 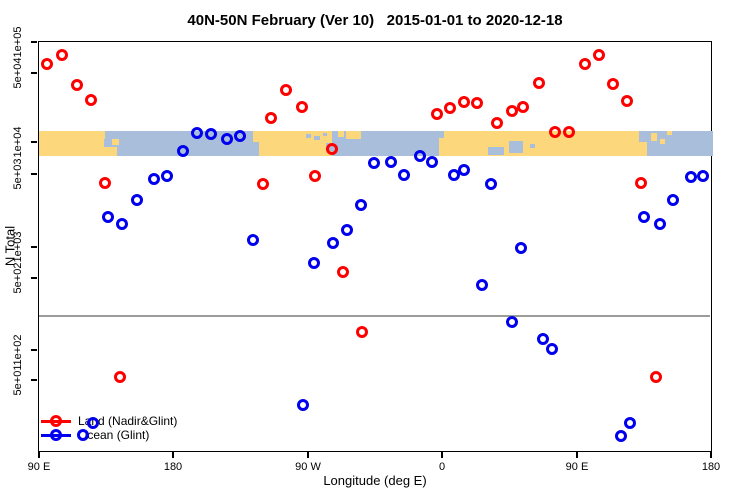 I want to click on y-tick-label: 5e+04, so click(x=18, y=73).